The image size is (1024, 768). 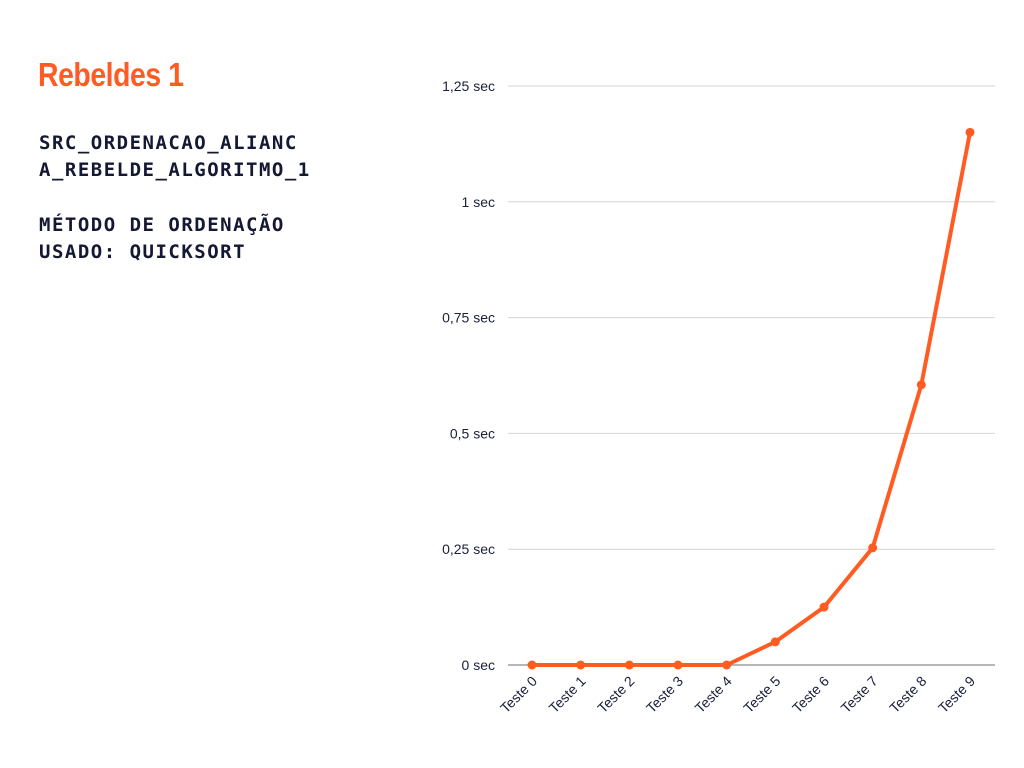 I want to click on x-tick-label: Teste 7, so click(x=859, y=694).